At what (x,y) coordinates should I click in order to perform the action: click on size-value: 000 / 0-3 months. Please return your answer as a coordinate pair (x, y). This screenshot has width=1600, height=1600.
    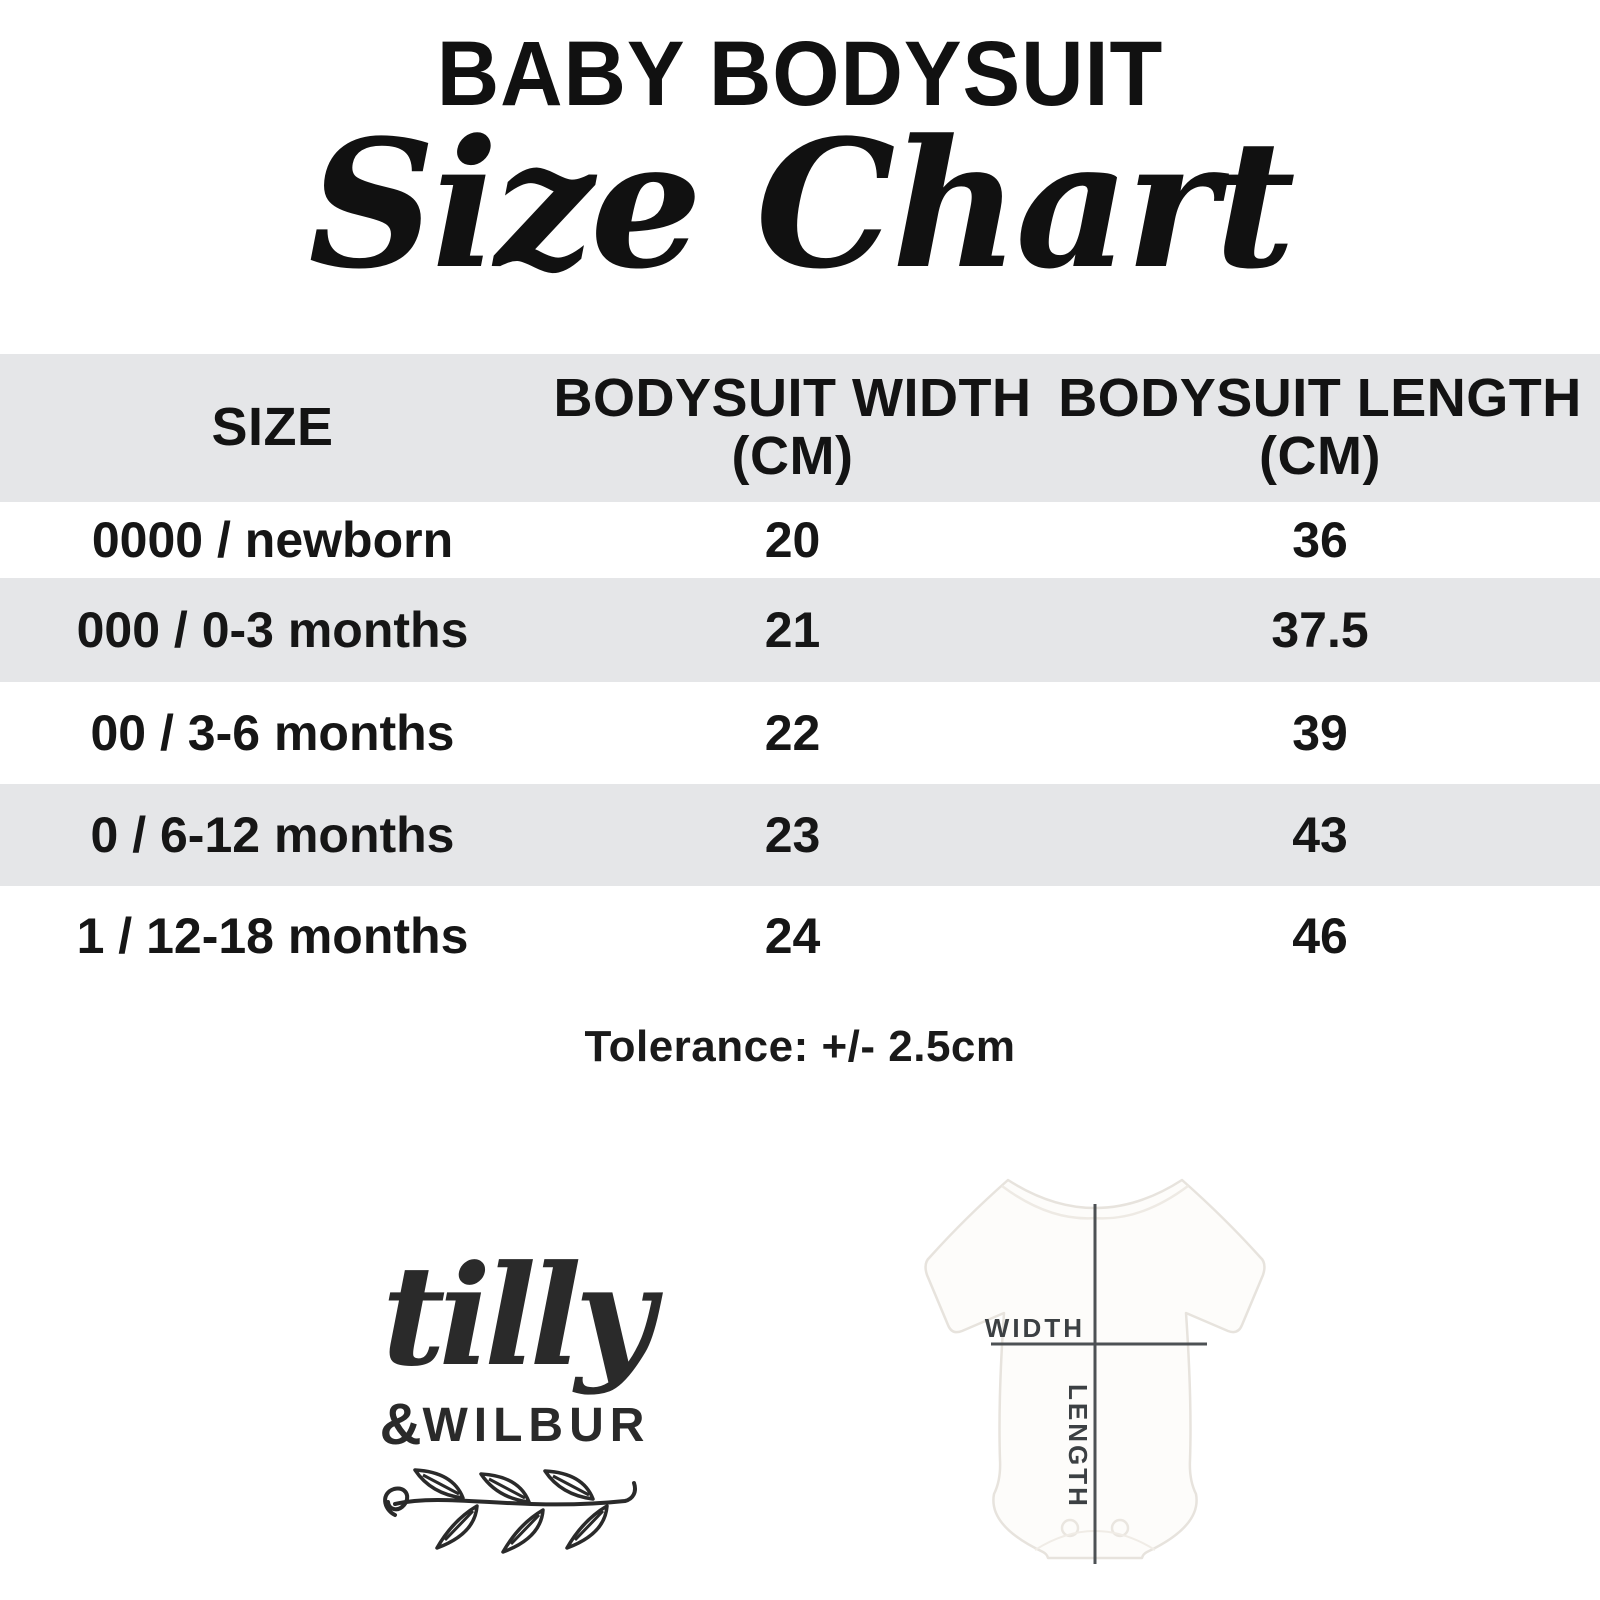
    Looking at the image, I should click on (272, 630).